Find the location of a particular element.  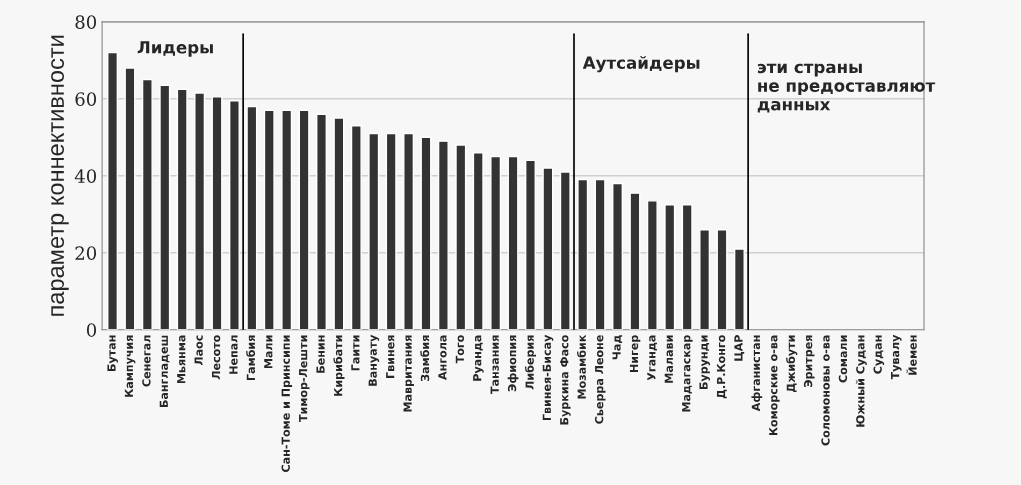

x-tick-label: Мали is located at coordinates (268, 352).